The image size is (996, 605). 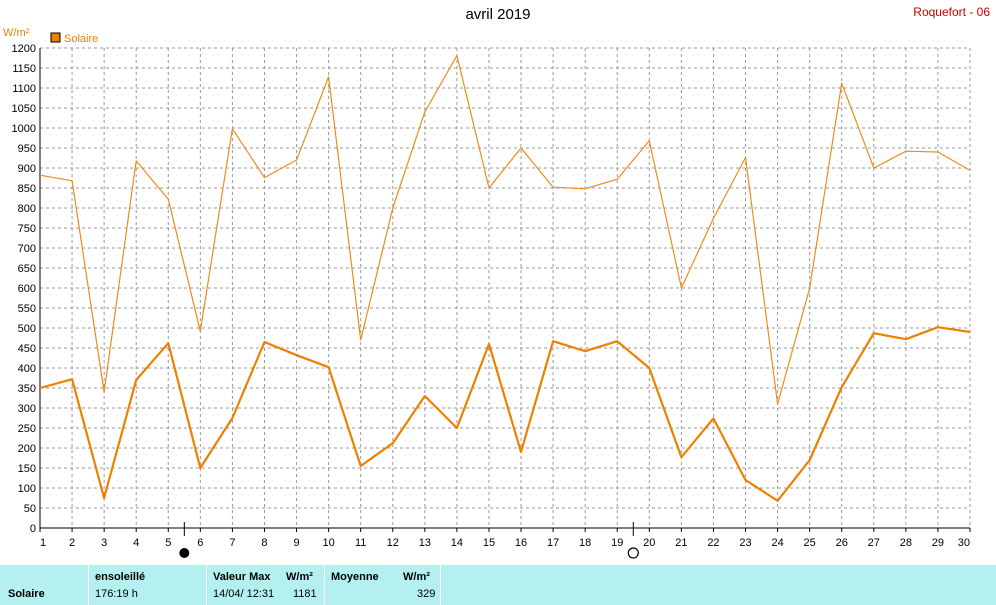 I want to click on mean-cell: Moyenne W/m² 329, so click(x=382, y=585).